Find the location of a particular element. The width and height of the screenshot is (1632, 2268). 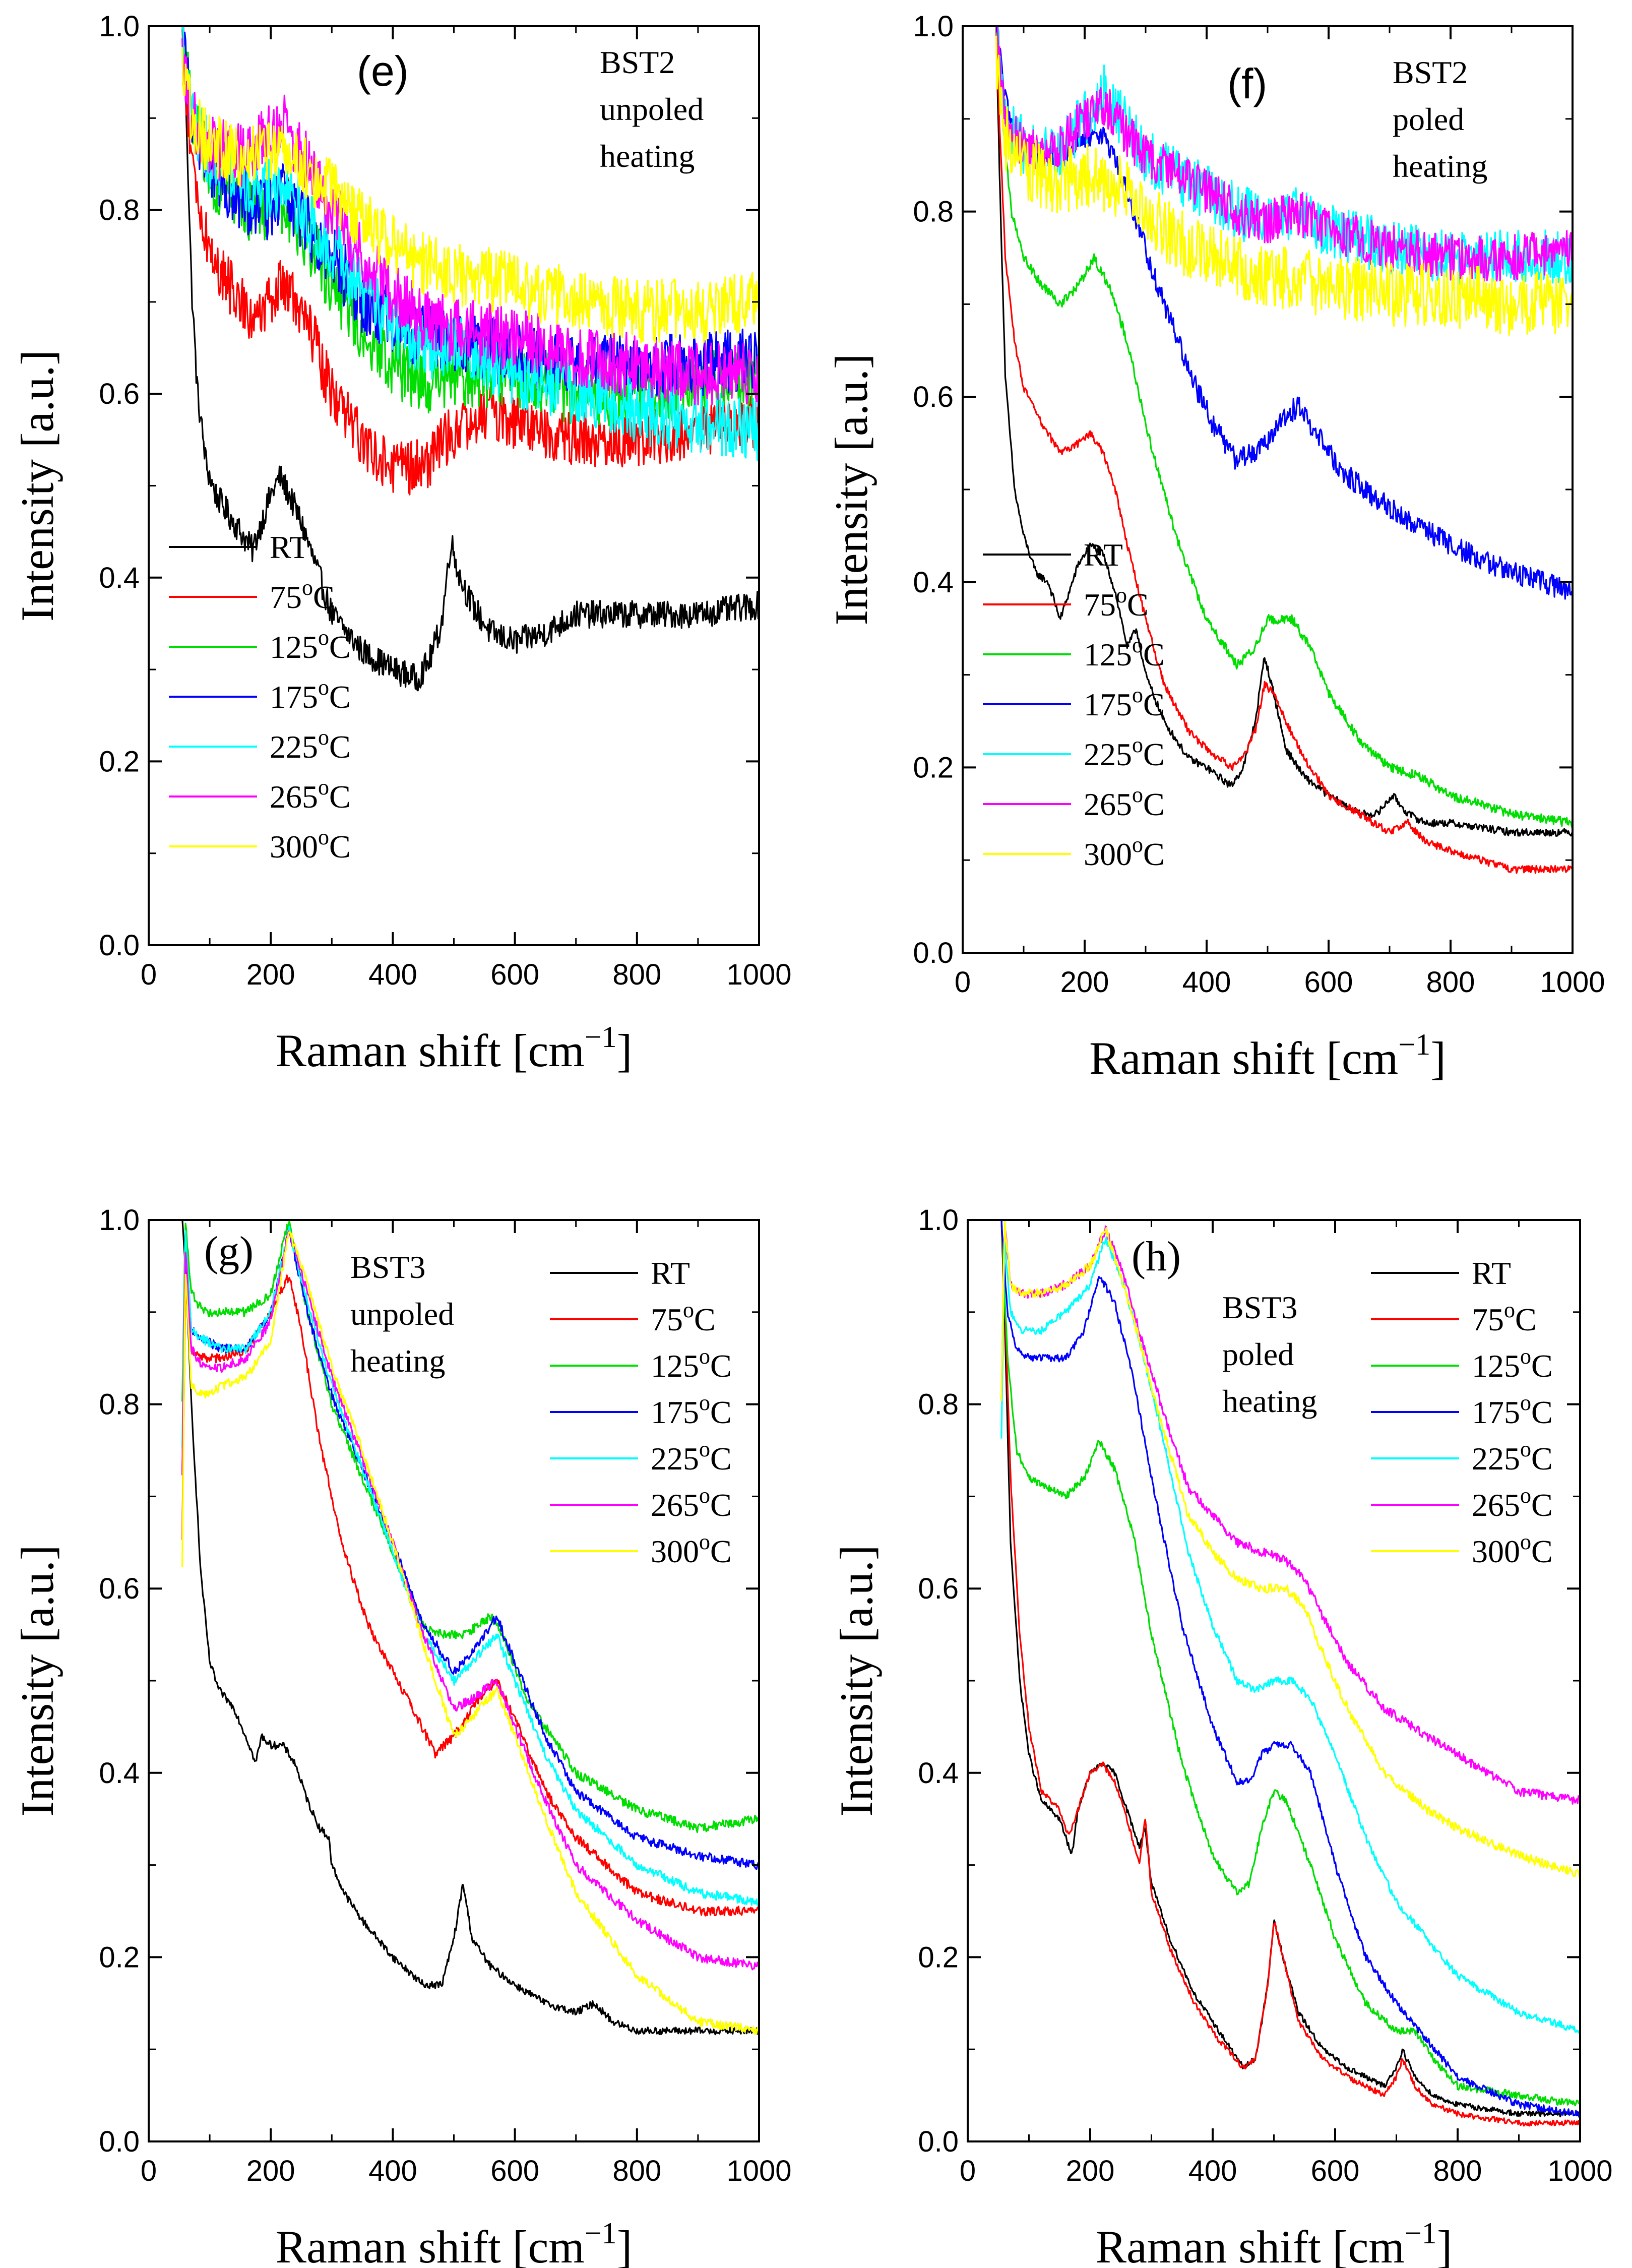

legend-entry-label: 175oC is located at coordinates (1124, 702).